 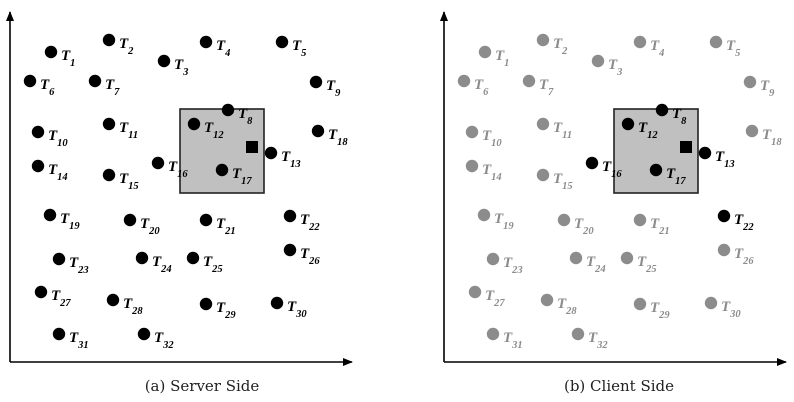 What do you see at coordinates (109, 175) in the screenshot?
I see `server-point-t15` at bounding box center [109, 175].